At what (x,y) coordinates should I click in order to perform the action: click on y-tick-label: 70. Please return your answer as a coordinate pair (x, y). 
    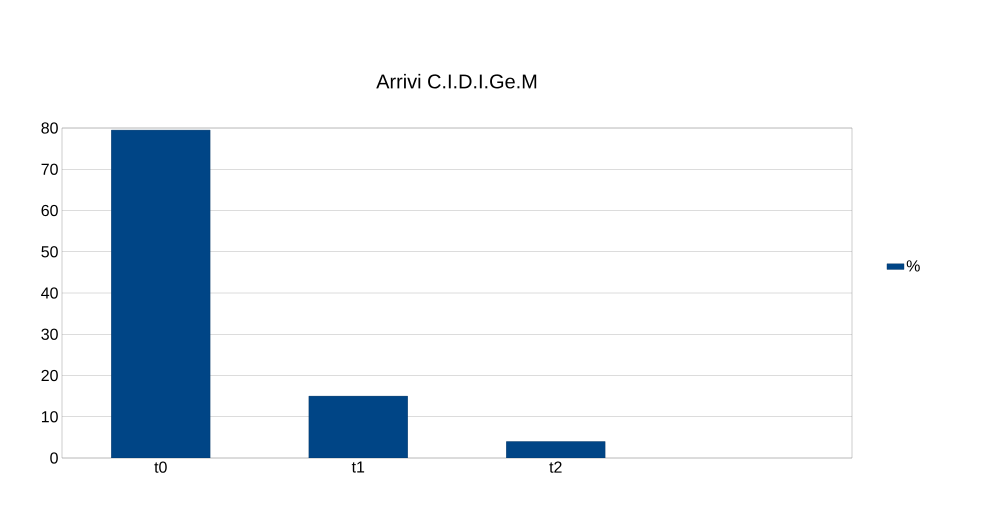
    Looking at the image, I should click on (50, 169).